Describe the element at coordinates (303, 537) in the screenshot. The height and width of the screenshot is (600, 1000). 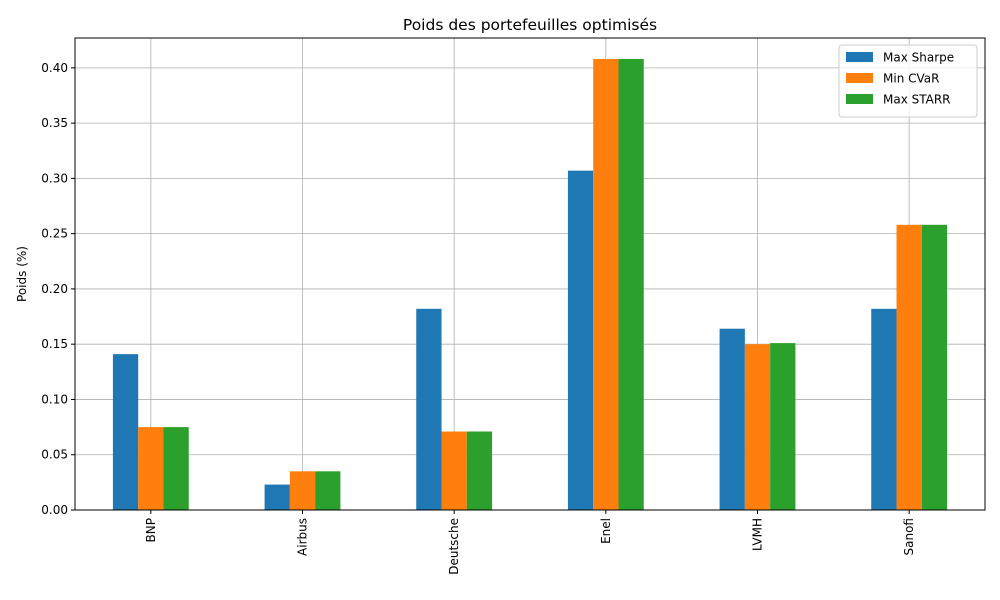
I see `x-tick-label: Airbus` at that location.